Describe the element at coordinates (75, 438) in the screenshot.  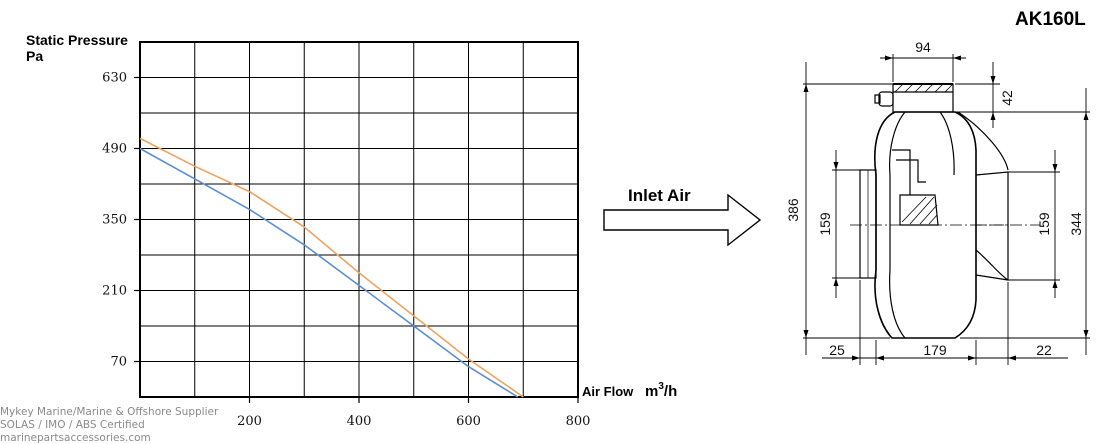
I see `watermark-line-3: marinepartsaccessories.com` at that location.